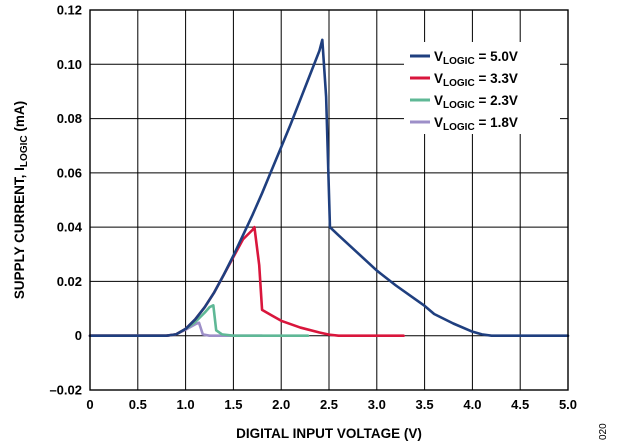 This screenshot has width=621, height=444. Describe the element at coordinates (70, 227) in the screenshot. I see `y-tick-label: 0.04` at that location.